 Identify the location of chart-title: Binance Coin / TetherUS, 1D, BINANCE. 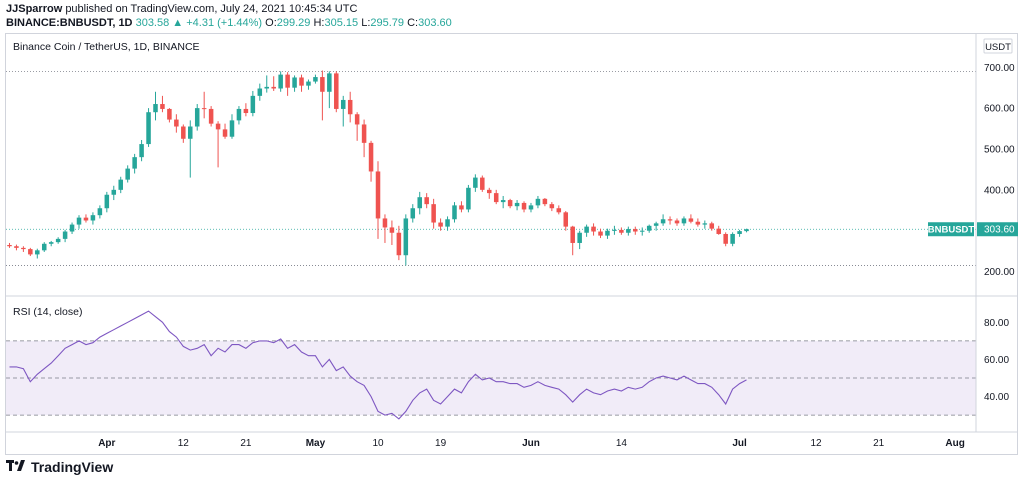
(106, 47).